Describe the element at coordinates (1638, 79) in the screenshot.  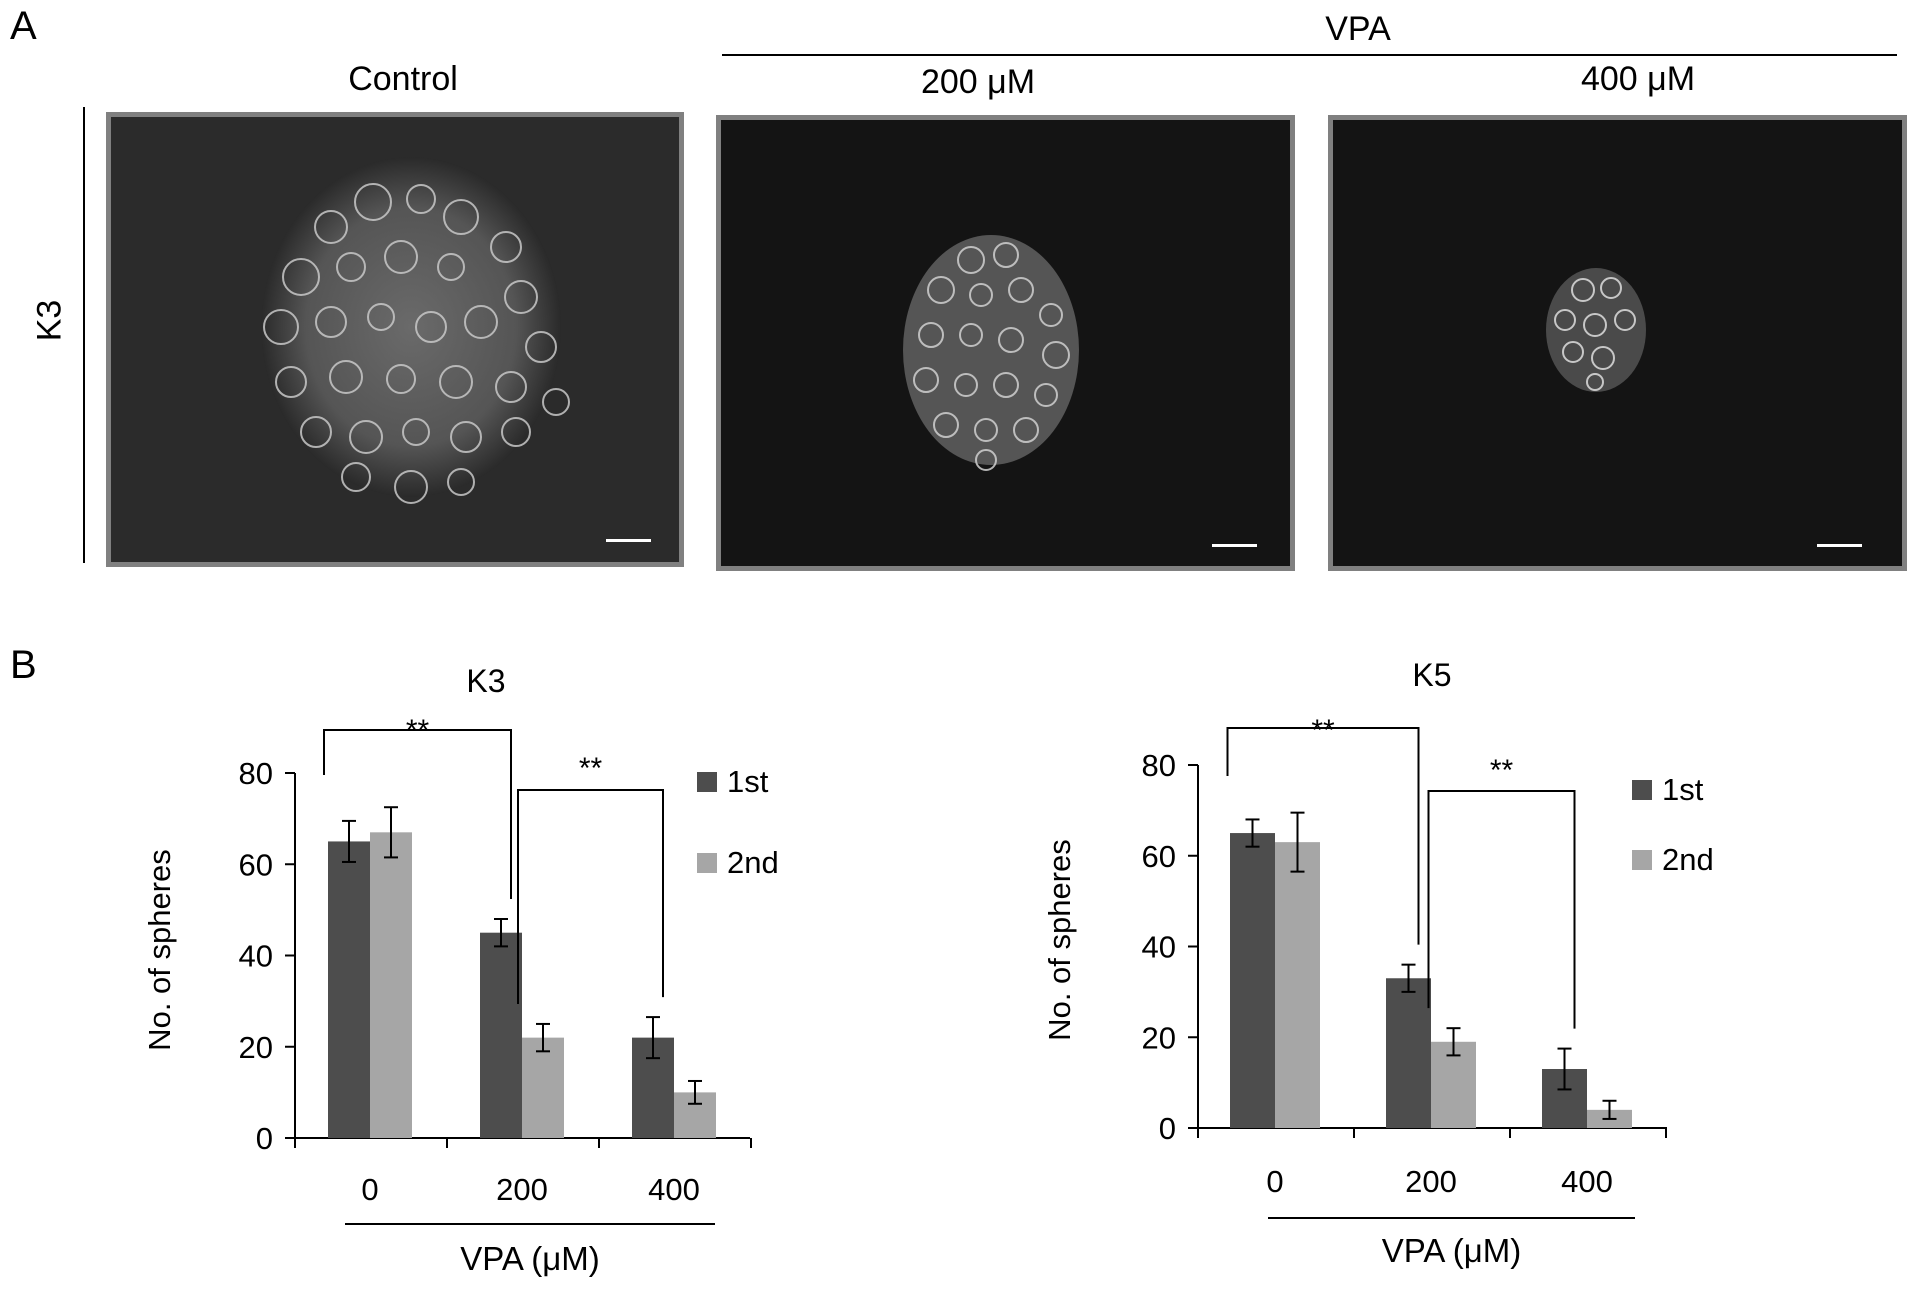
I see `column-label-400: 400 μM` at that location.